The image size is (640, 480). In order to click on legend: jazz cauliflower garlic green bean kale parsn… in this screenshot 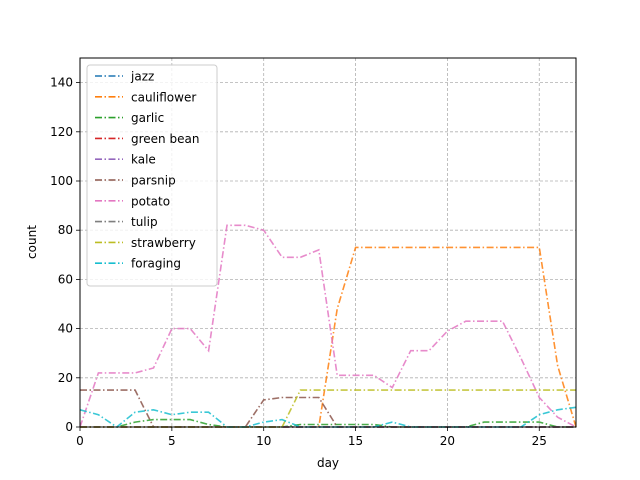, I will do `click(152, 175)`.